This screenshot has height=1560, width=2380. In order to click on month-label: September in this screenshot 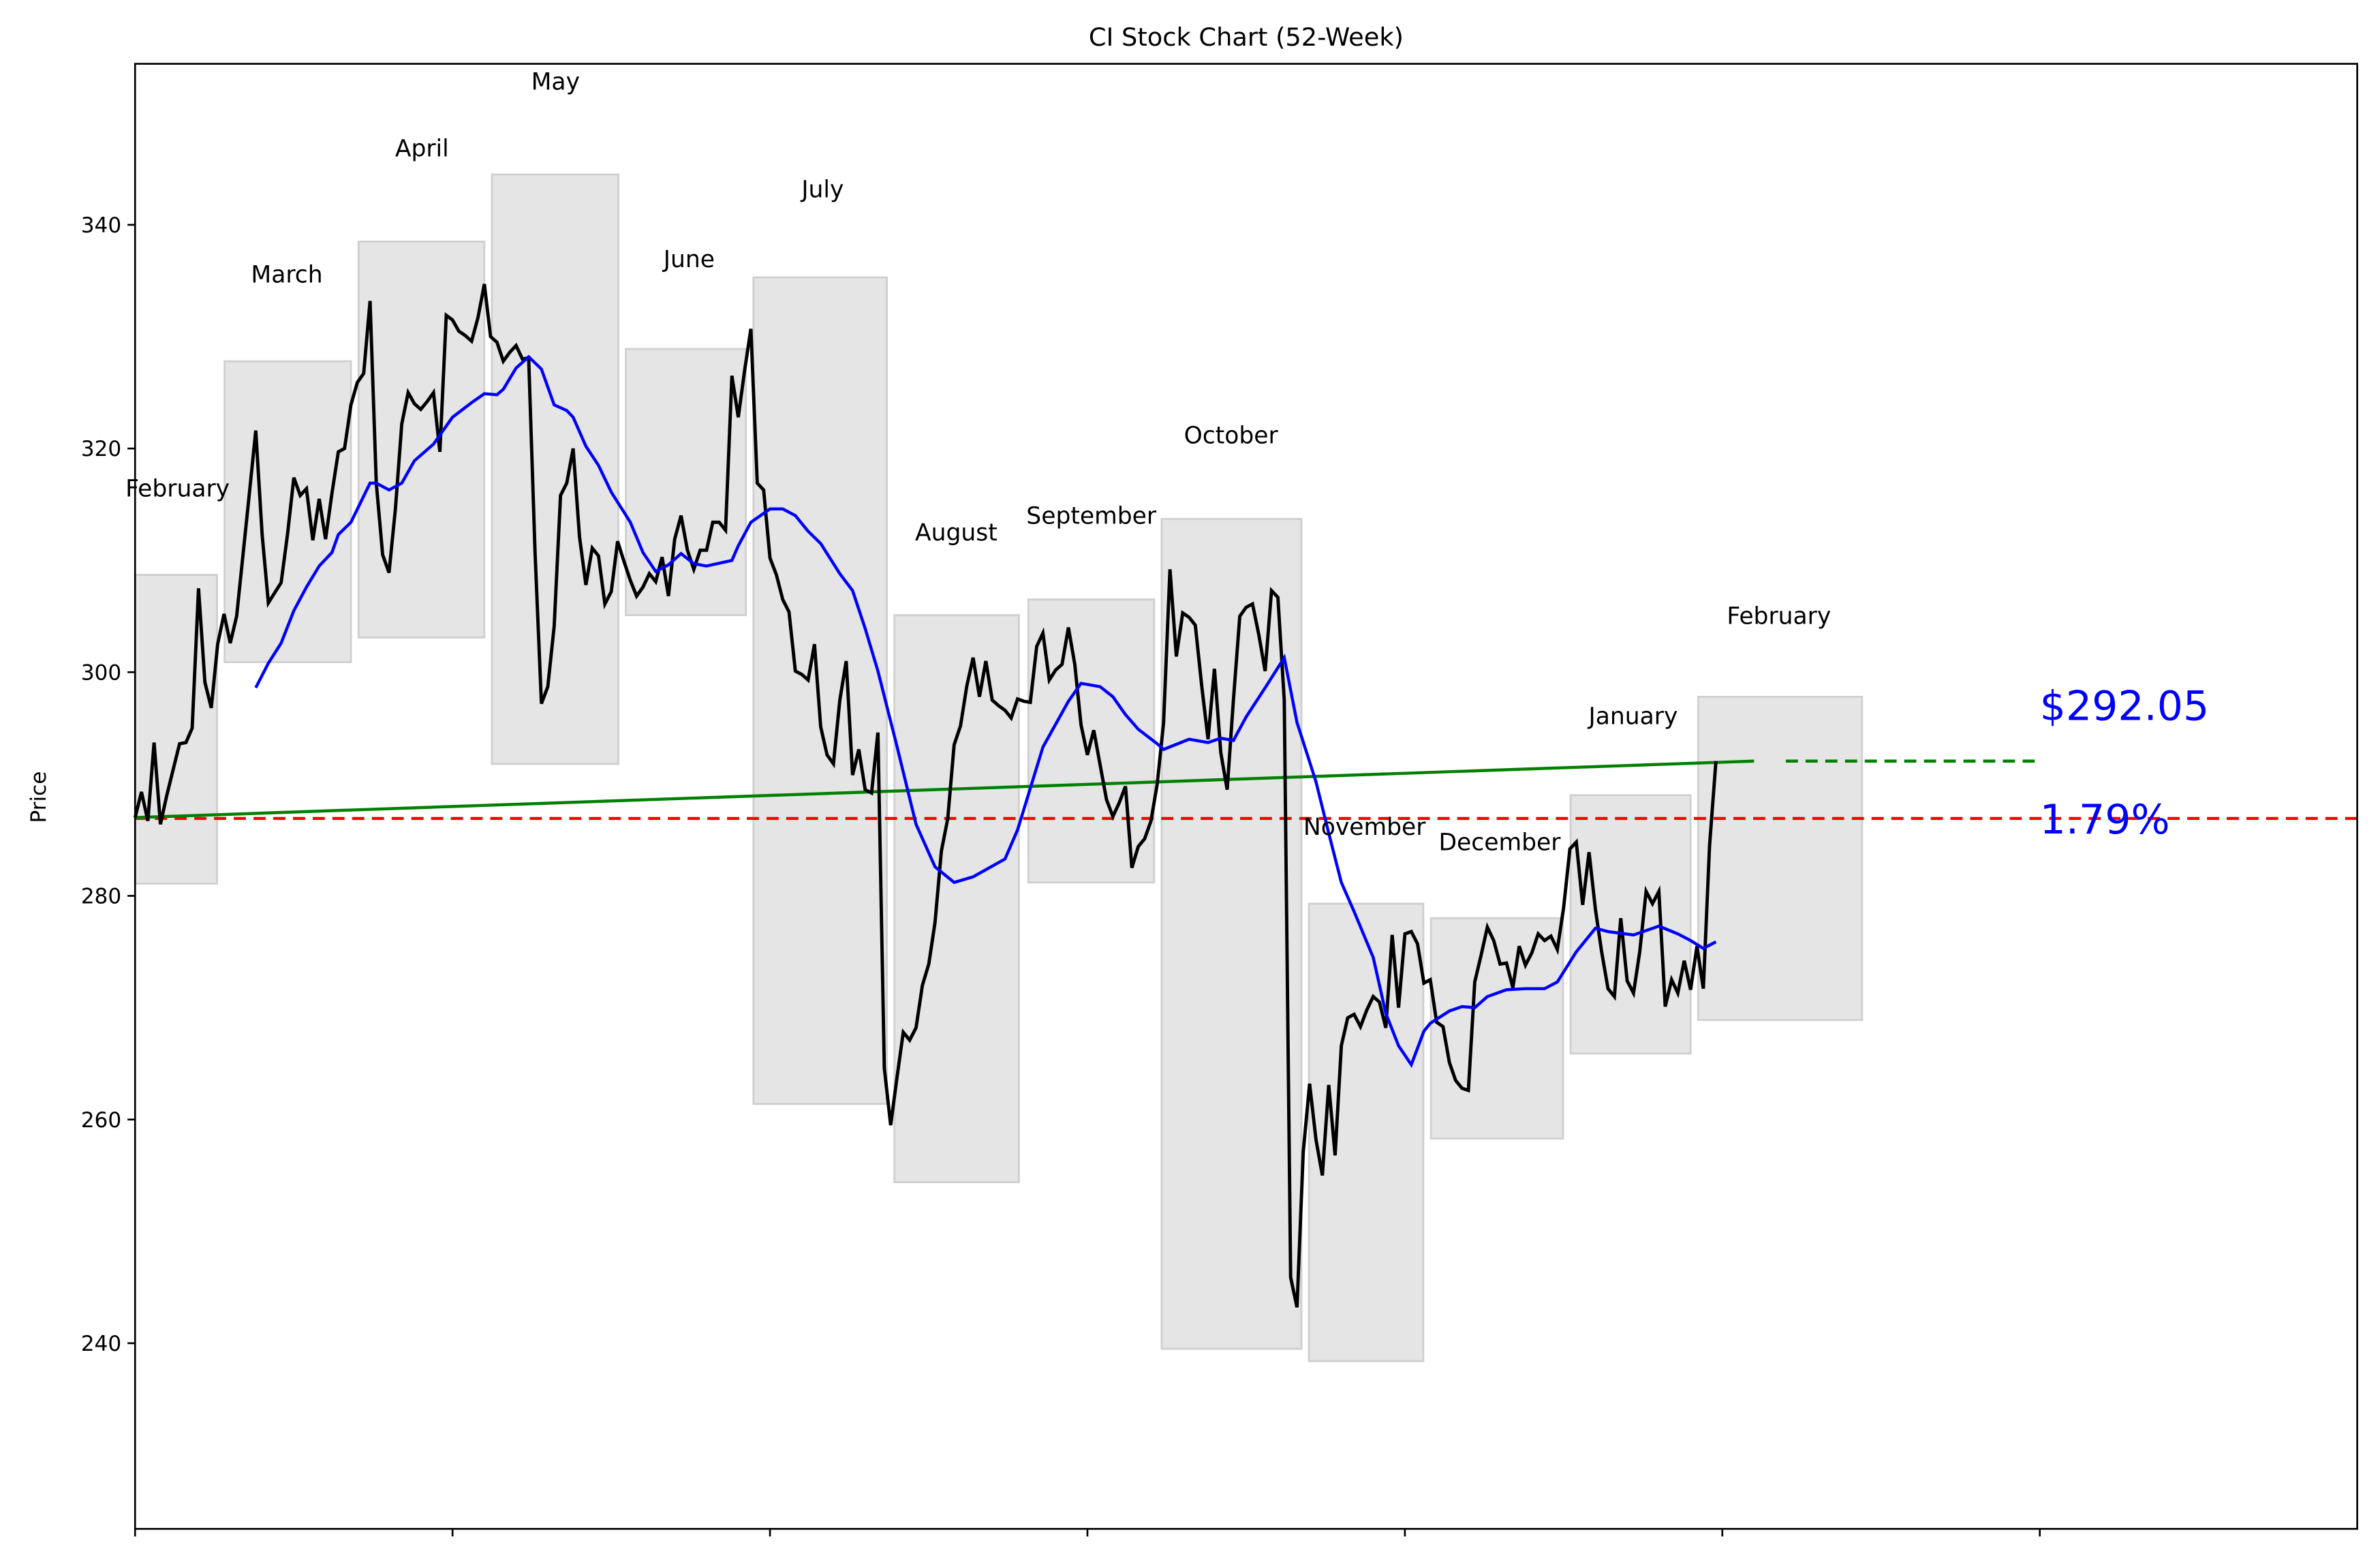, I will do `click(1091, 516)`.